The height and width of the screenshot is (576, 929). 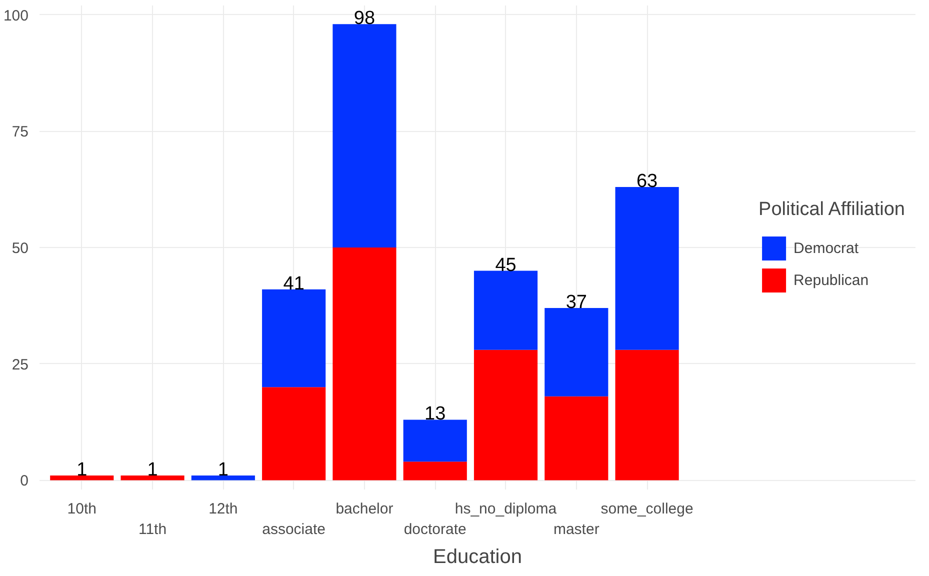 I want to click on total-label: 41, so click(x=293, y=283).